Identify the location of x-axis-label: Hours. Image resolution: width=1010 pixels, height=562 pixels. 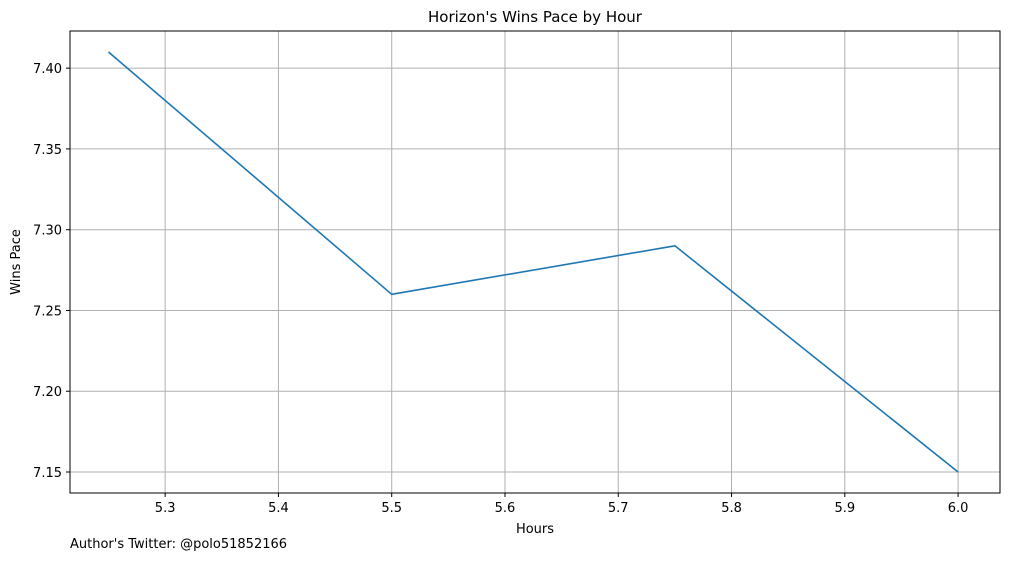
(535, 529).